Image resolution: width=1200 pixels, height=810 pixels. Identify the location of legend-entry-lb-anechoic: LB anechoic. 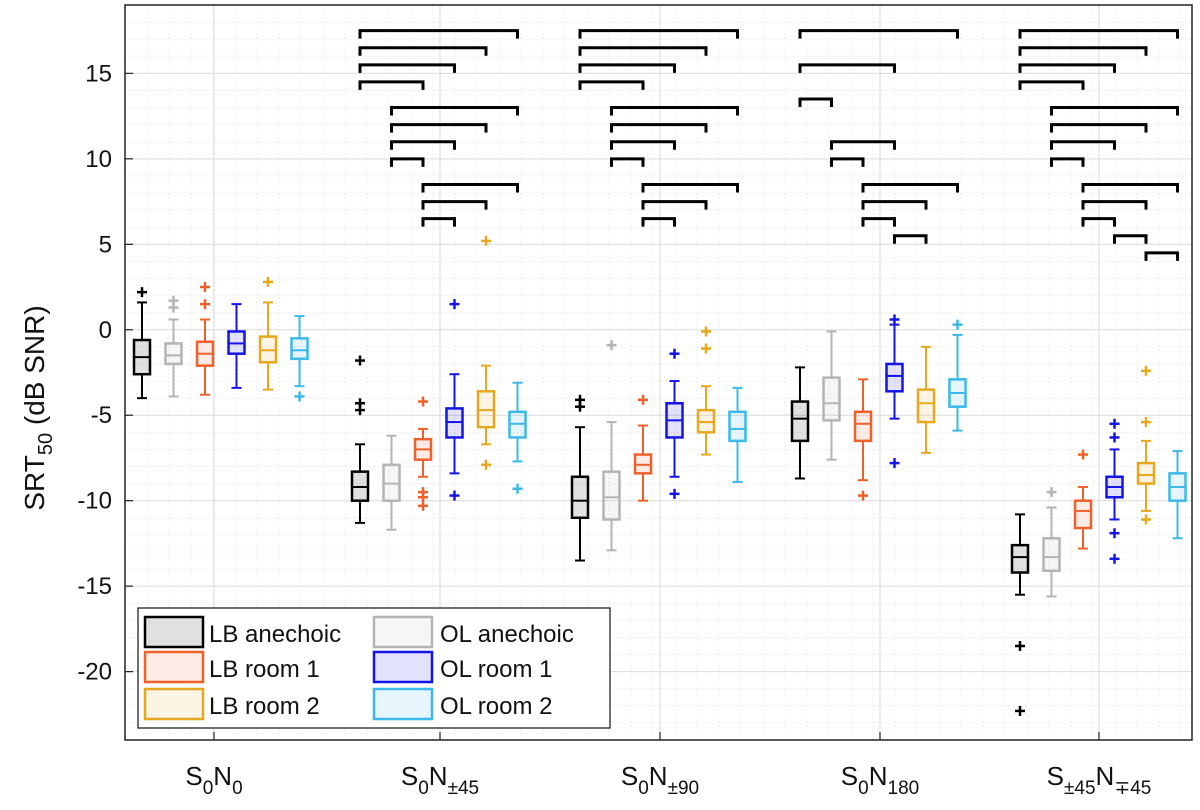
(242, 632).